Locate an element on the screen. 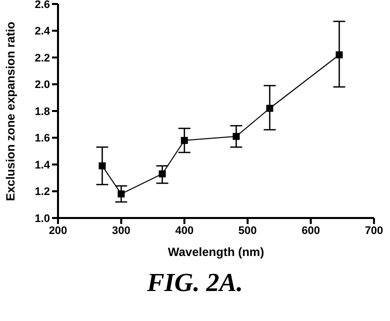 The image size is (390, 321). x-tick-label: 700 is located at coordinates (374, 230).